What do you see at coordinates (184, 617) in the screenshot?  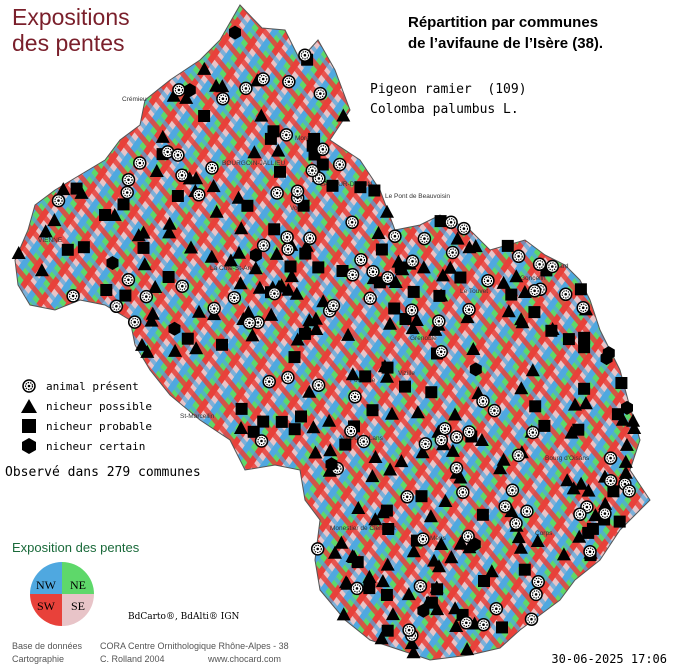 I see `data-sources: BdCarto®, BdAlti® IGN` at bounding box center [184, 617].